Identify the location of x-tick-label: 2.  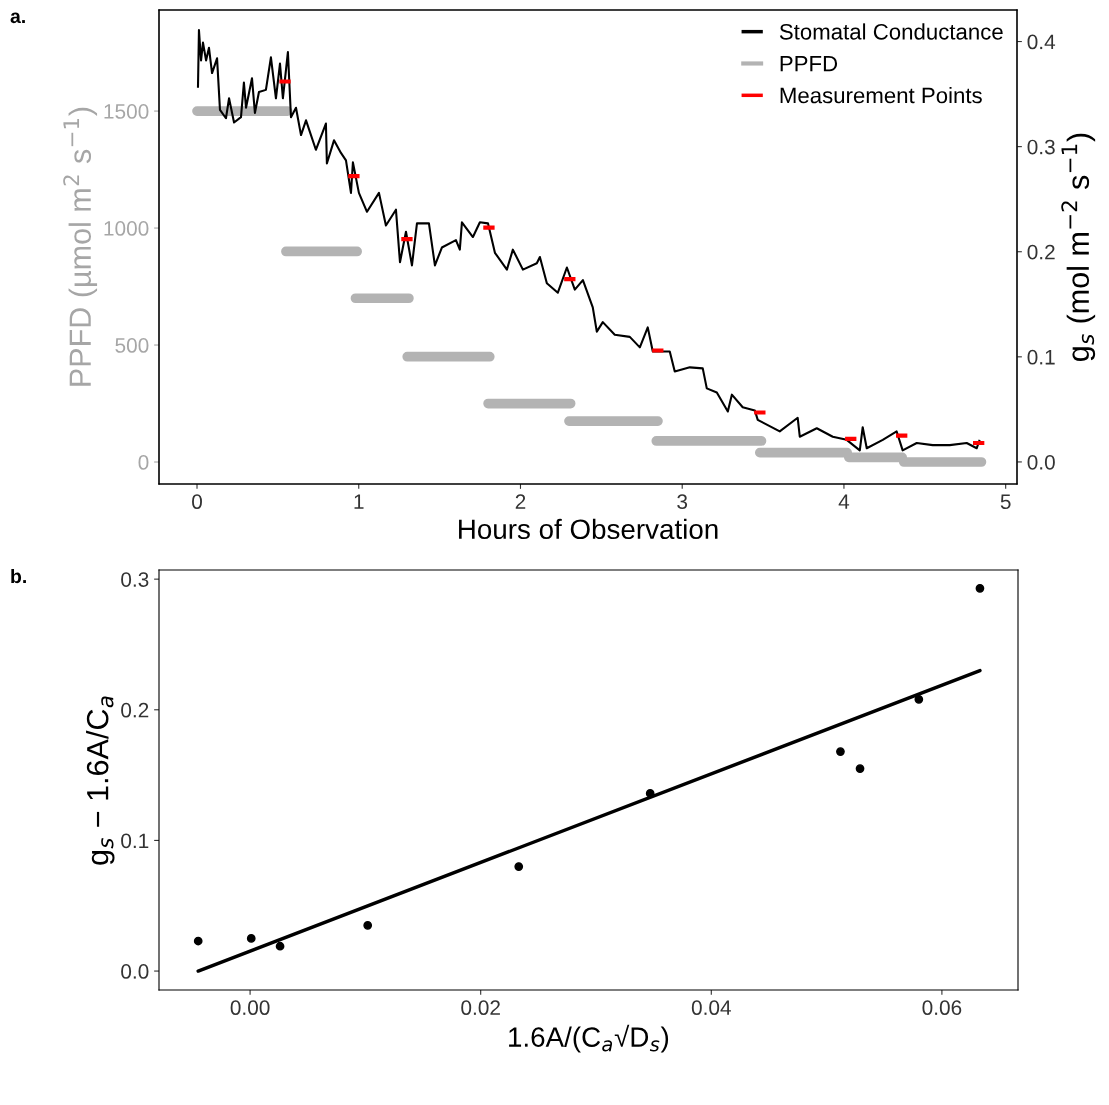
(520, 501).